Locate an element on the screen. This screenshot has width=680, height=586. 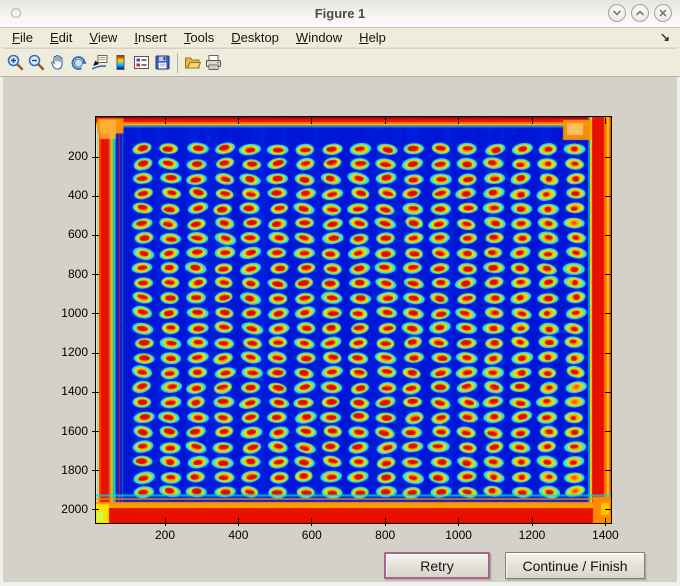
menu-item-file: File is located at coordinates (22, 37).